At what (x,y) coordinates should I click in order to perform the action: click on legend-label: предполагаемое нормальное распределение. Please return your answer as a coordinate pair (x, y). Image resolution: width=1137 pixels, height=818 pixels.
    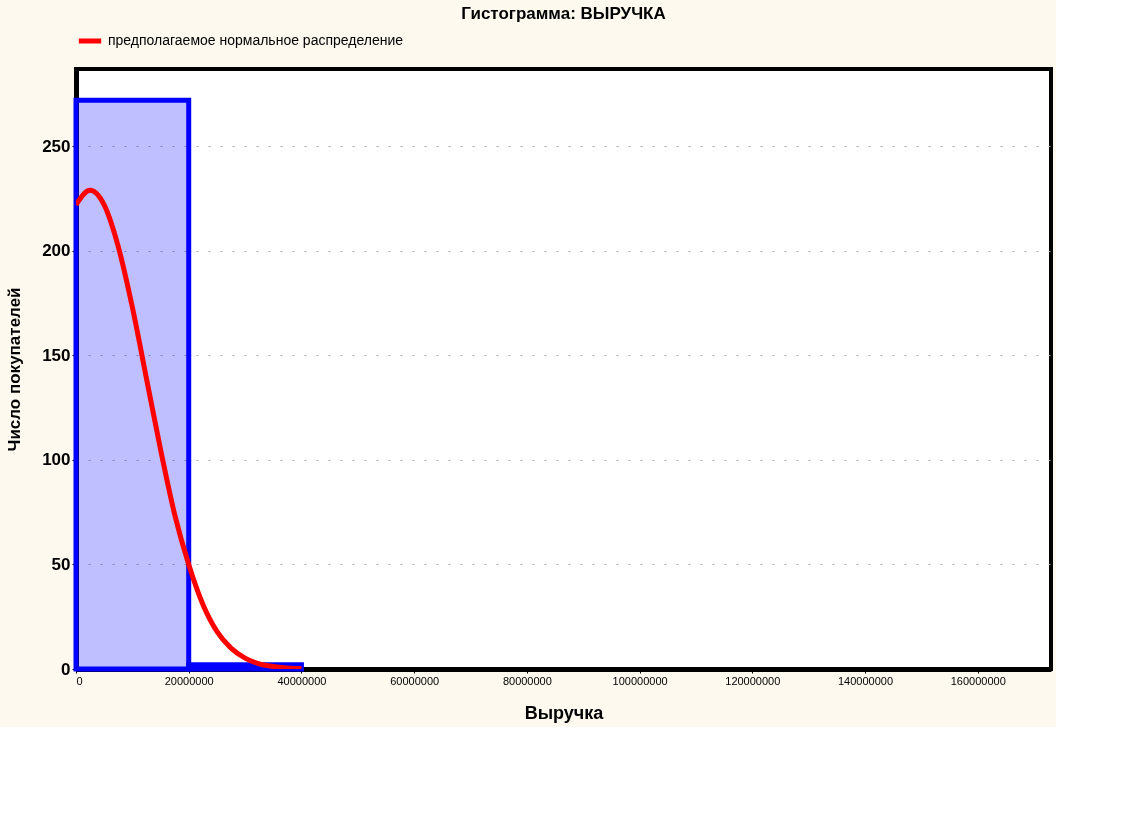
    Looking at the image, I should click on (256, 40).